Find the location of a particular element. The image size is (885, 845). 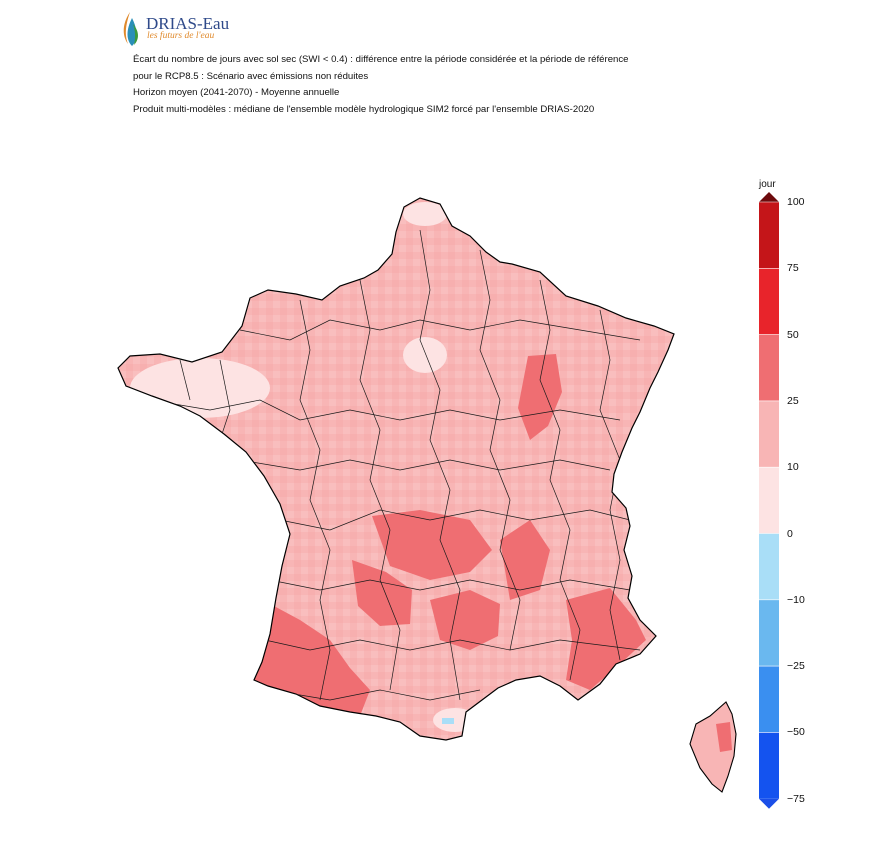

legend-tick-label: −50 is located at coordinates (796, 732).